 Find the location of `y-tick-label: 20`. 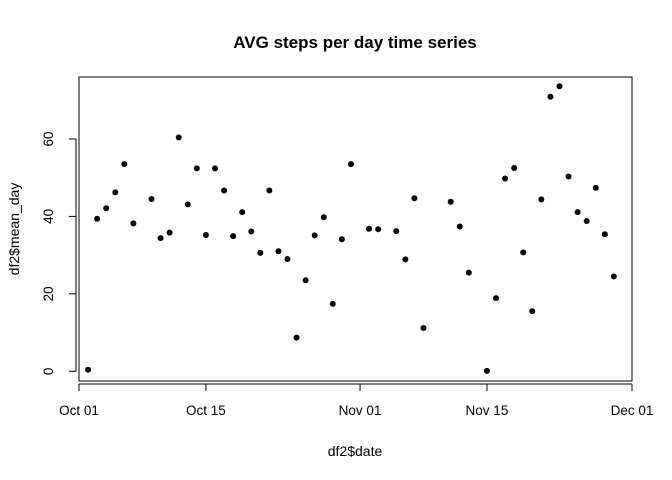

y-tick-label: 20 is located at coordinates (48, 293).